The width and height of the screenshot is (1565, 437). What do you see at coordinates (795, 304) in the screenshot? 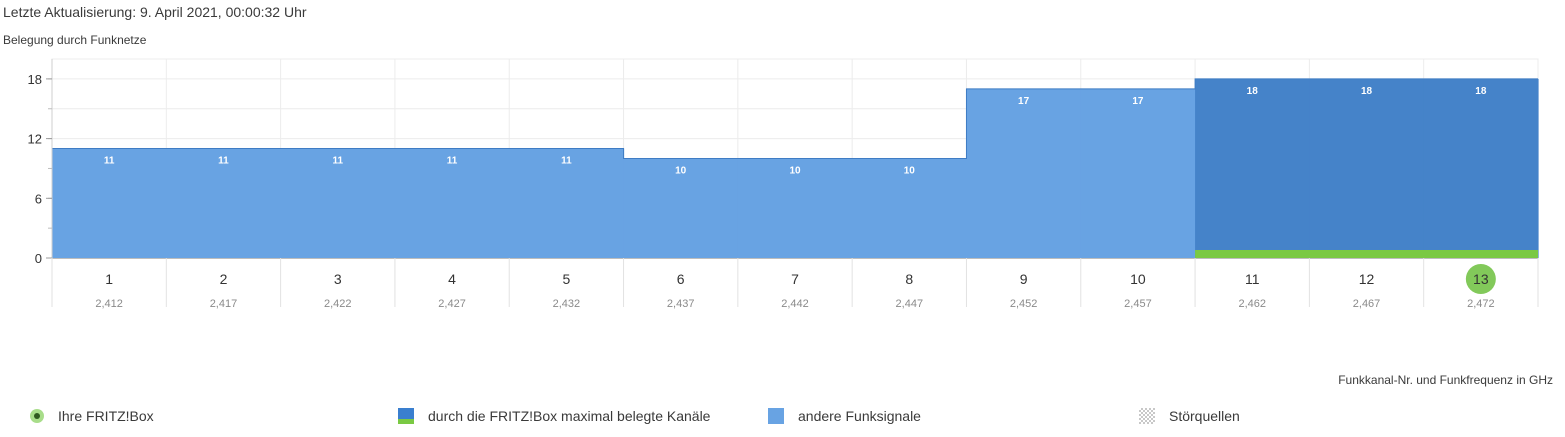
I see `frequency-label: 2,442` at bounding box center [795, 304].